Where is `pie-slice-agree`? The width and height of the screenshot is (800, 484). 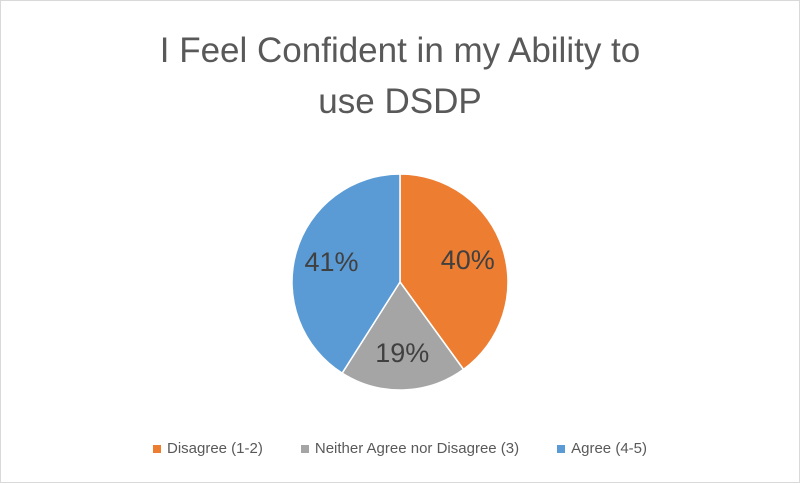
pie-slice-agree is located at coordinates (346, 274).